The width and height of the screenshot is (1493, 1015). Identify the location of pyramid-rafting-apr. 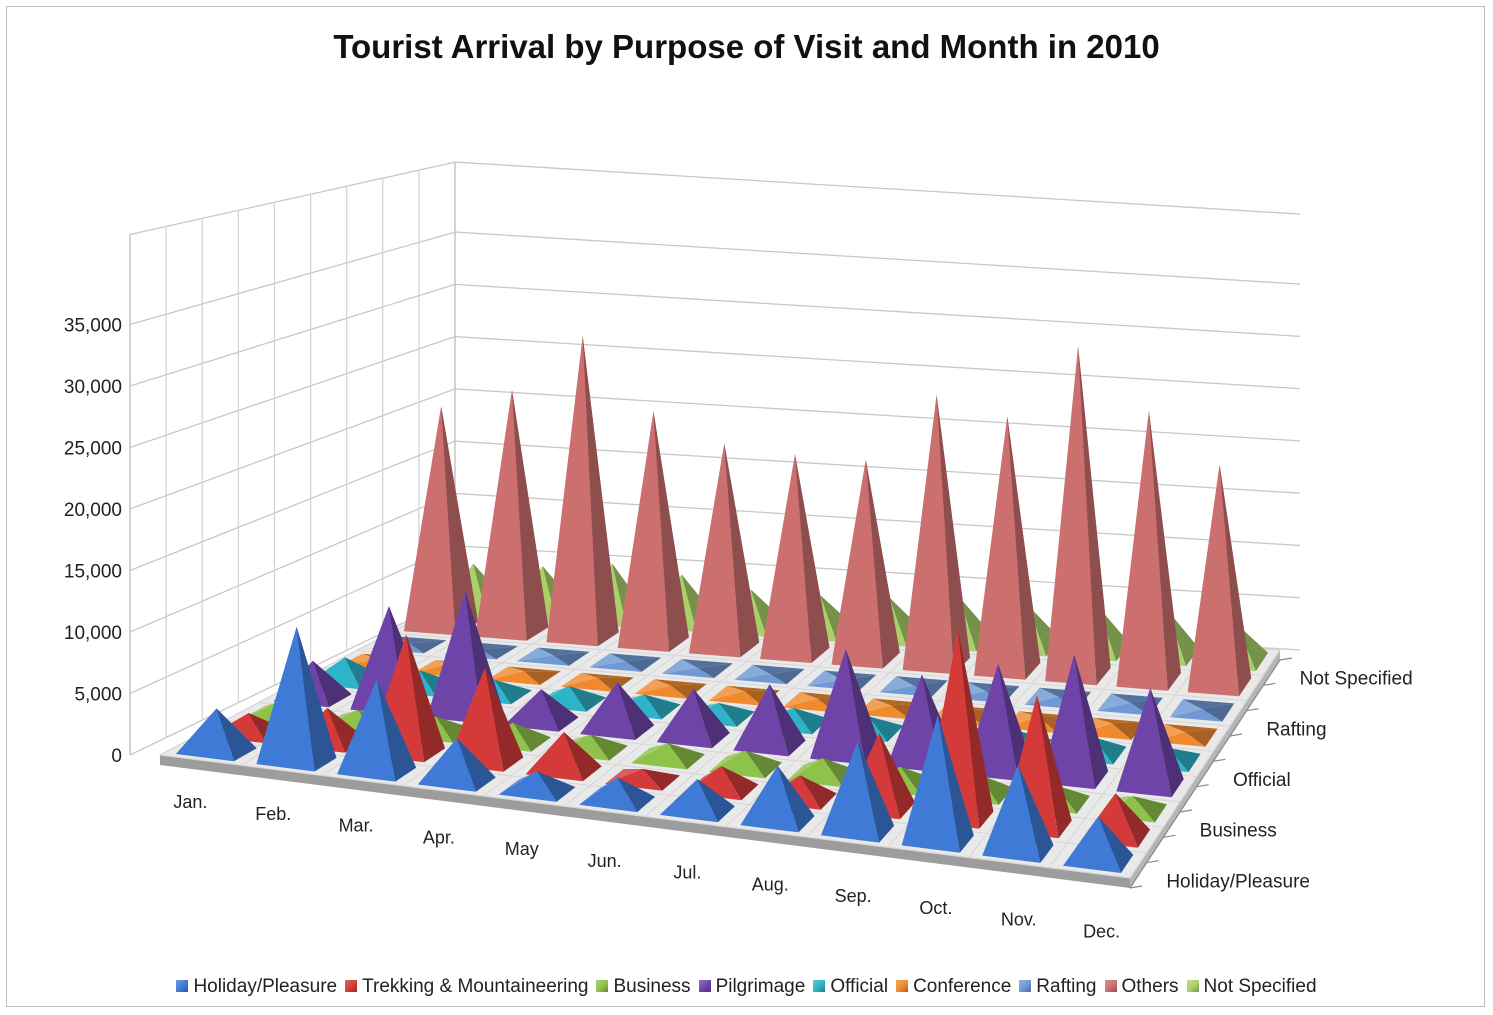
(625, 662).